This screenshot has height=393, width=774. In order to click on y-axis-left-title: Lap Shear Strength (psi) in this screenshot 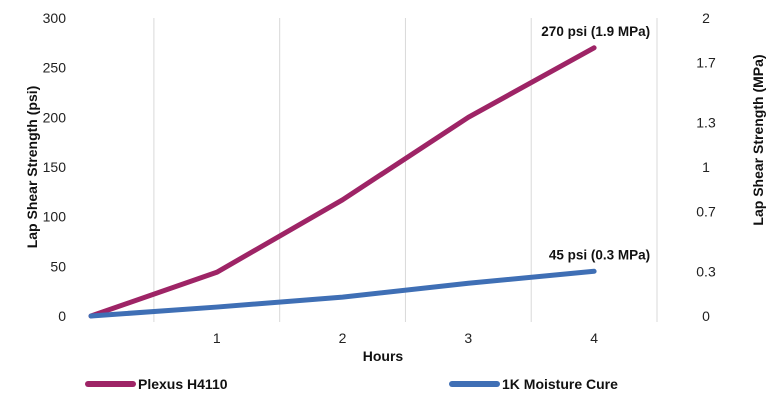, I will do `click(32, 167)`.